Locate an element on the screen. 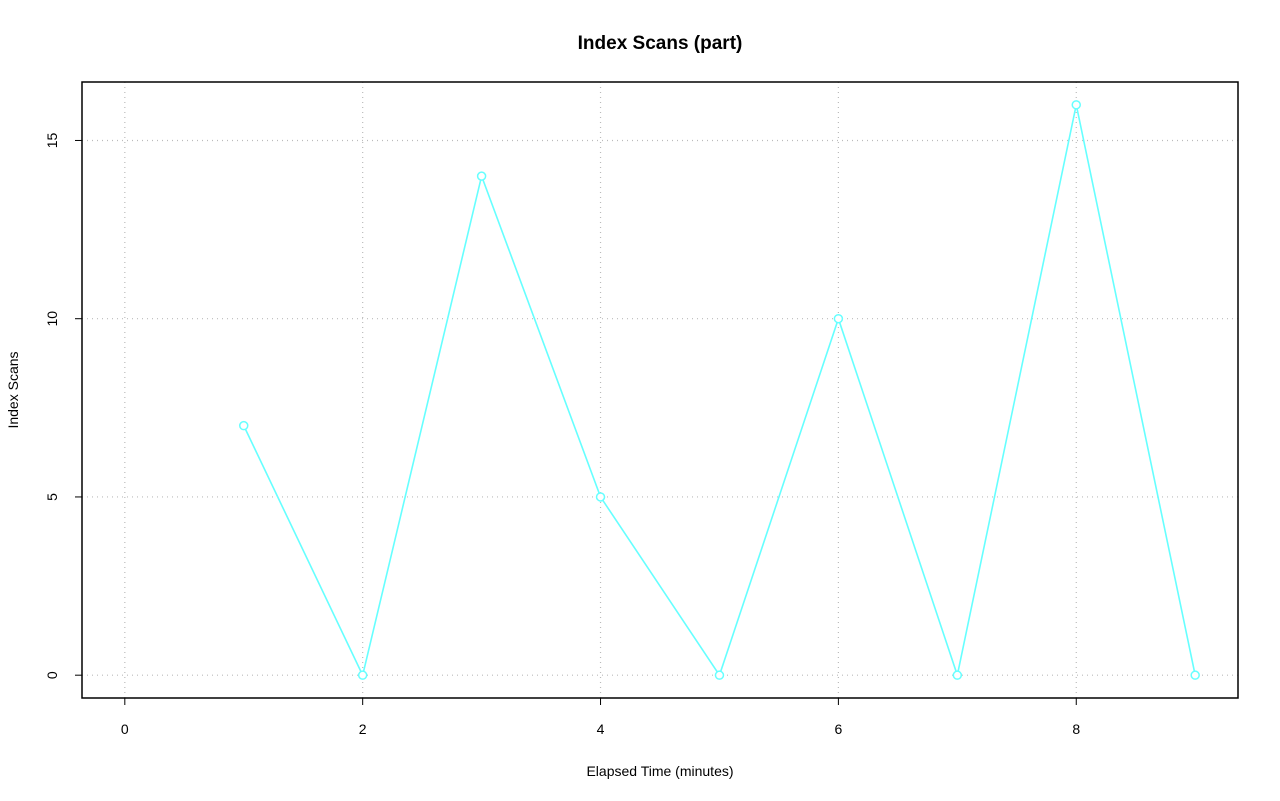 The image size is (1280, 801). y-tick-label: 0 is located at coordinates (52, 675).